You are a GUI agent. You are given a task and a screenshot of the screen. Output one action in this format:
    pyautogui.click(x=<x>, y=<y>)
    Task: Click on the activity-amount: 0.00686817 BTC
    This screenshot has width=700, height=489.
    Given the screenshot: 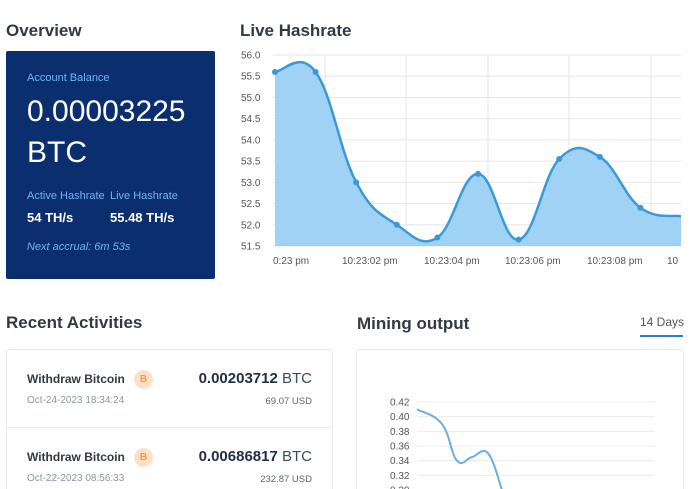 What is the action you would take?
    pyautogui.click(x=255, y=456)
    